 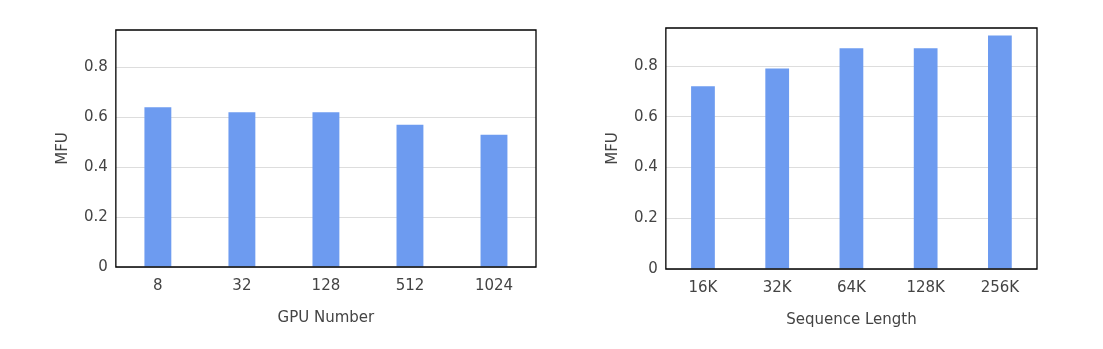 I want to click on x-tick-label: 128K, so click(x=926, y=286).